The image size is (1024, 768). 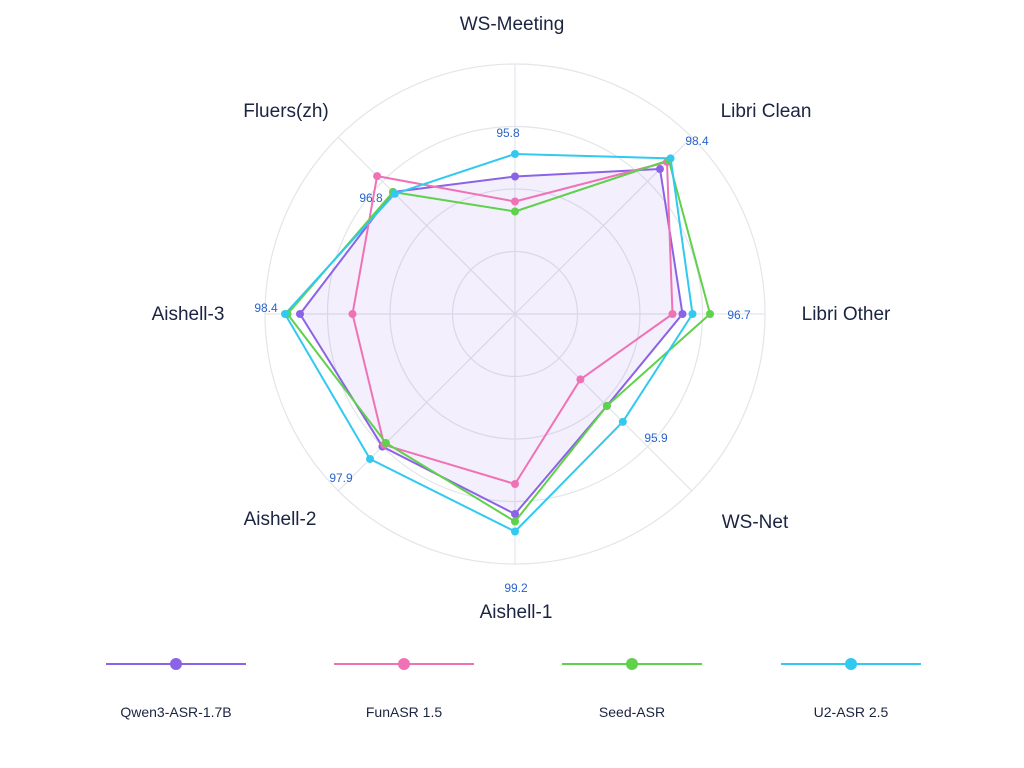 What do you see at coordinates (851, 712) in the screenshot?
I see `legend-label: U2-ASR 2.5` at bounding box center [851, 712].